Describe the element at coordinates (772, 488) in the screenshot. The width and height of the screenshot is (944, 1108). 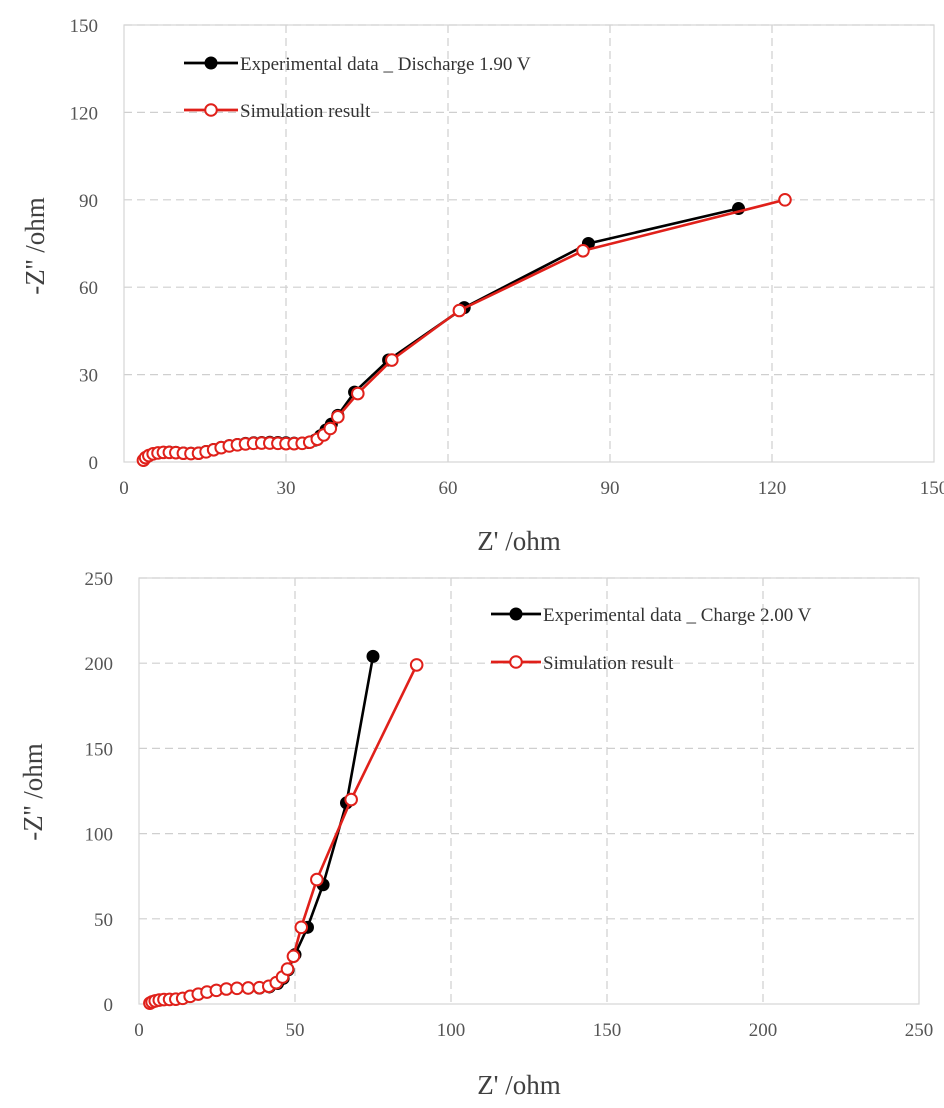
I see `x-tick-label: 120` at that location.